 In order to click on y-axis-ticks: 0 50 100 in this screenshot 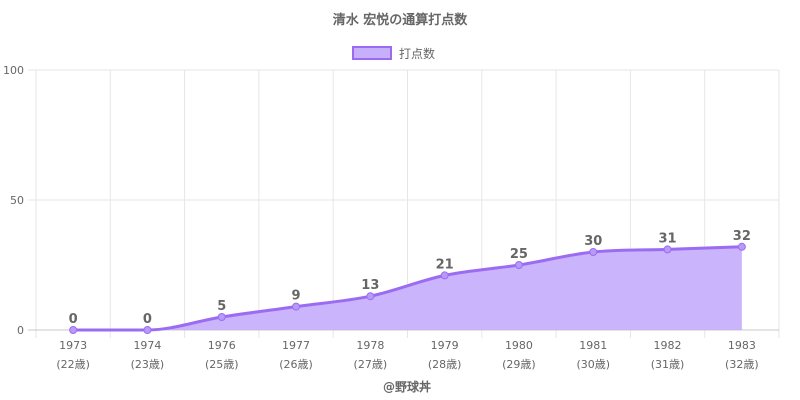, I will do `click(13, 200)`.